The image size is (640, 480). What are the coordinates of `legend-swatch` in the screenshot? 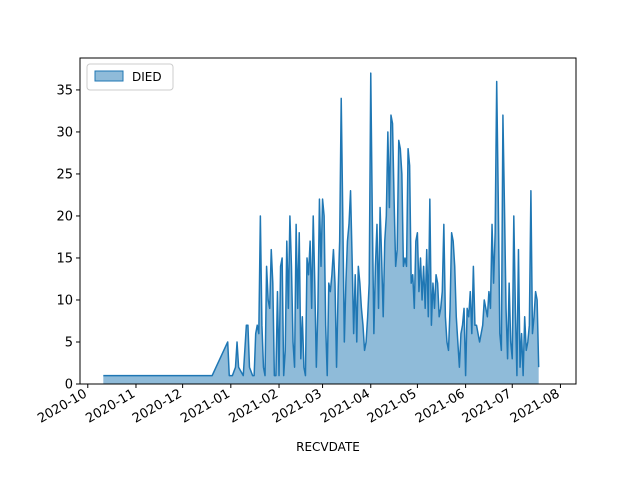 It's located at (109, 76).